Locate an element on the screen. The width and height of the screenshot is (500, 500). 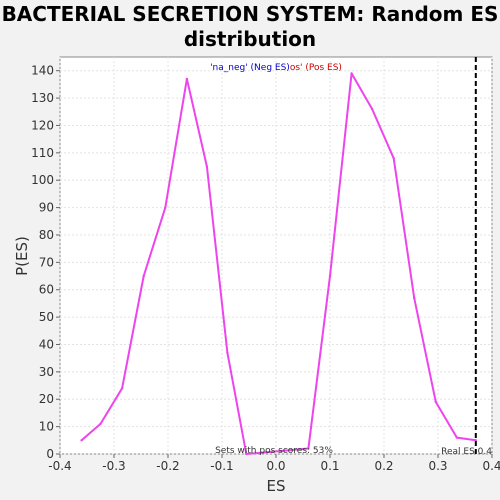
y-tick-label: 60 is located at coordinates (46, 290).